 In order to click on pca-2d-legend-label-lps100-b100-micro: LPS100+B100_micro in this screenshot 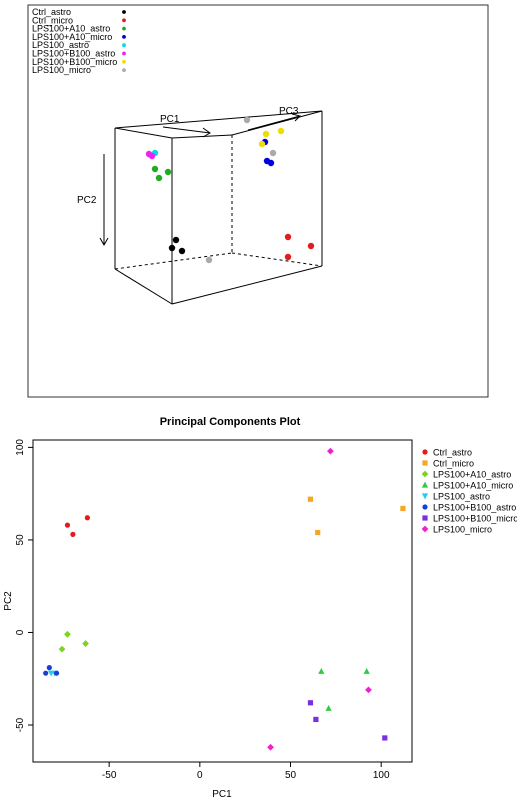, I will do `click(475, 519)`.